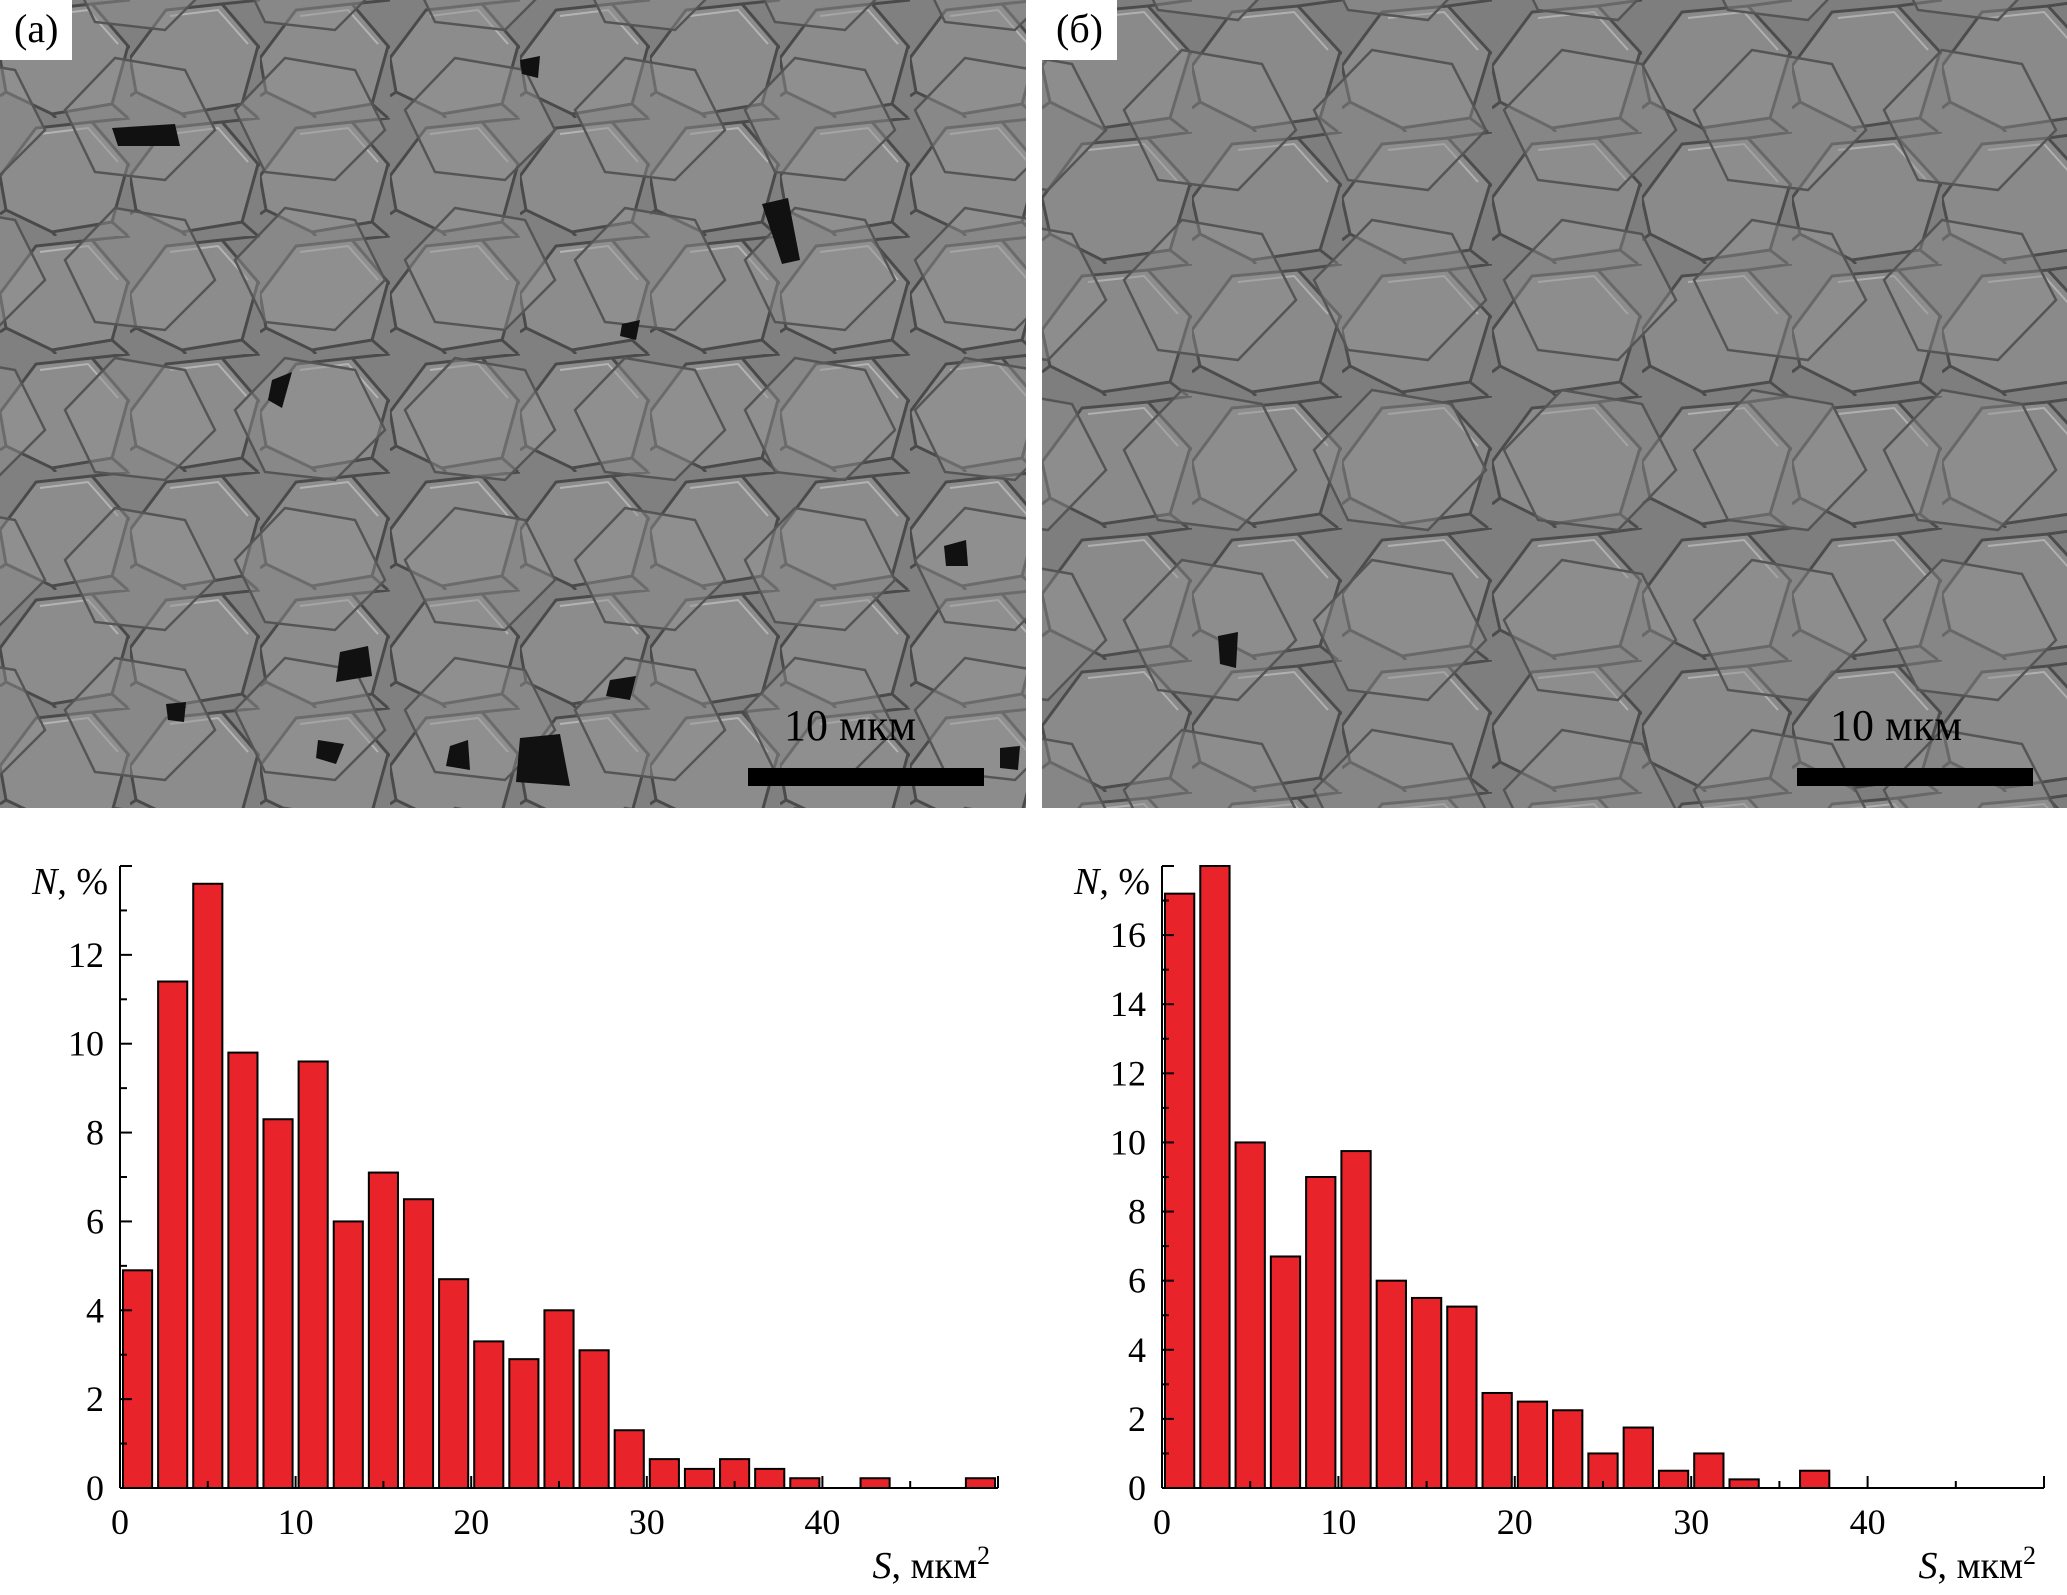  I want to click on x-tick-label-b-10: 10, so click(1338, 1522).